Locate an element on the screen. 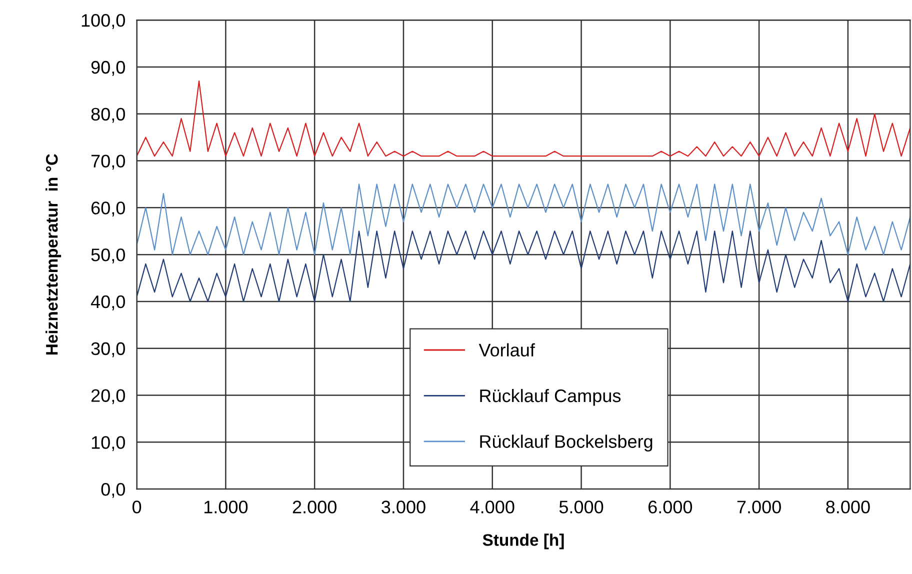  x-tick-label: 4.000 is located at coordinates (492, 507).